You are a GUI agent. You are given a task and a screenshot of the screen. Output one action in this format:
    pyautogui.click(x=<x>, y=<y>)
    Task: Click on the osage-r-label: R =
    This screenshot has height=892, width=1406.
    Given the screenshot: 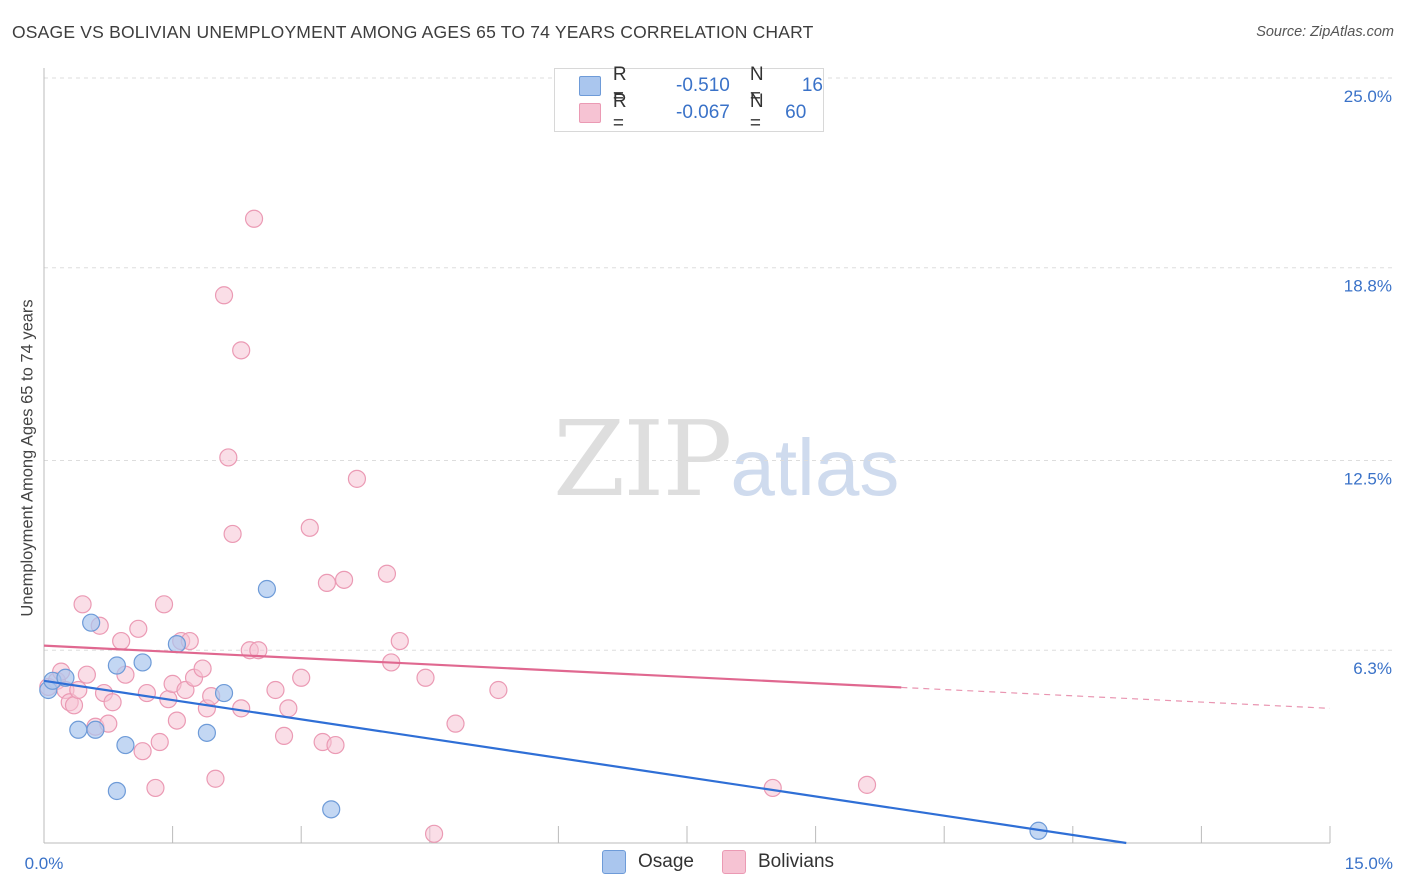 What is the action you would take?
    pyautogui.click(x=619, y=85)
    